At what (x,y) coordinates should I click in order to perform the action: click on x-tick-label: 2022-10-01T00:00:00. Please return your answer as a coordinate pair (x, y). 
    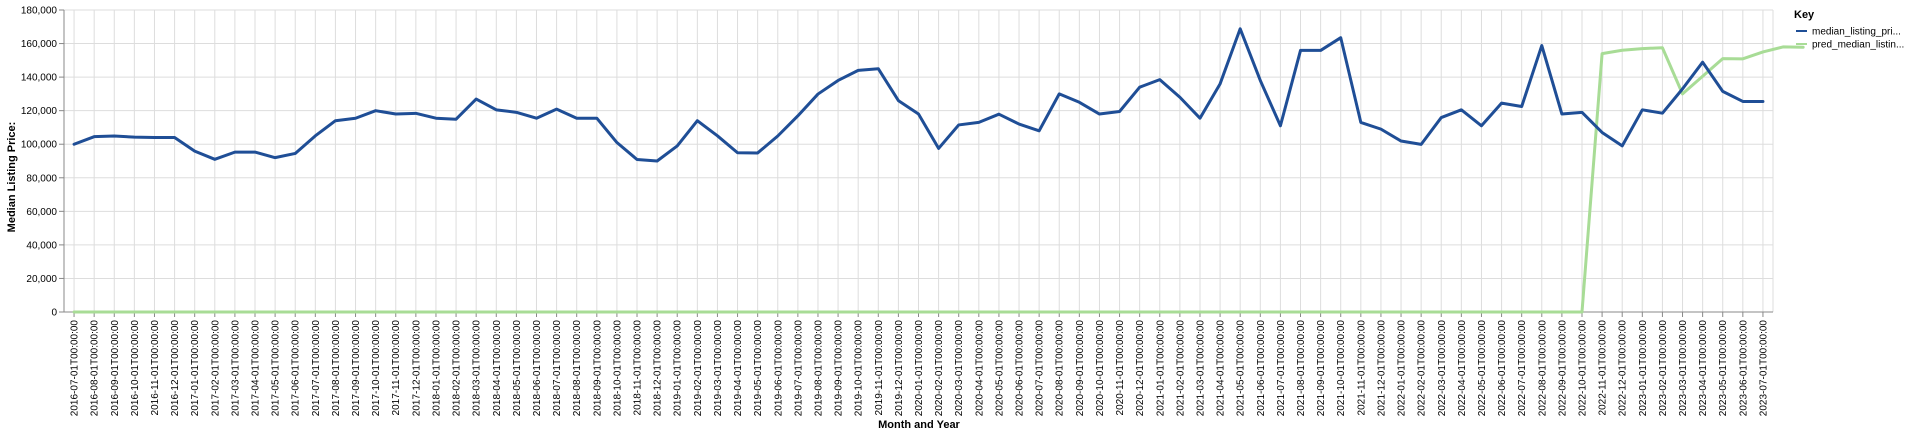
    Looking at the image, I should click on (1582, 368).